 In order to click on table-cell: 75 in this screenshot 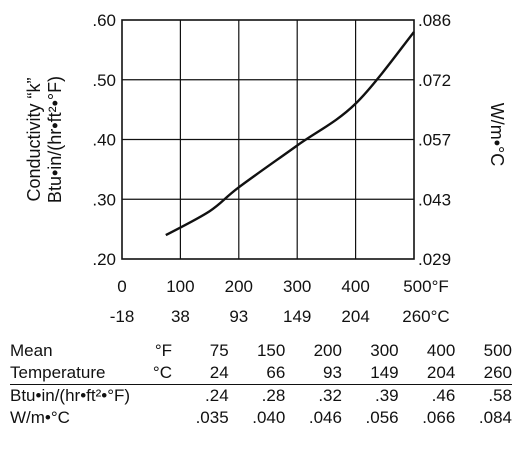, I will do `click(219, 350)`.